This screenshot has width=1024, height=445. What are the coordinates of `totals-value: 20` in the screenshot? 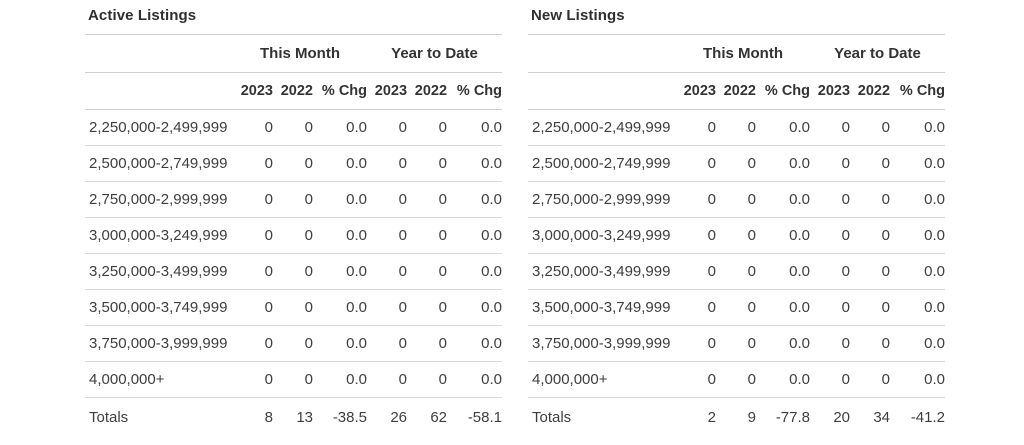 It's located at (842, 417).